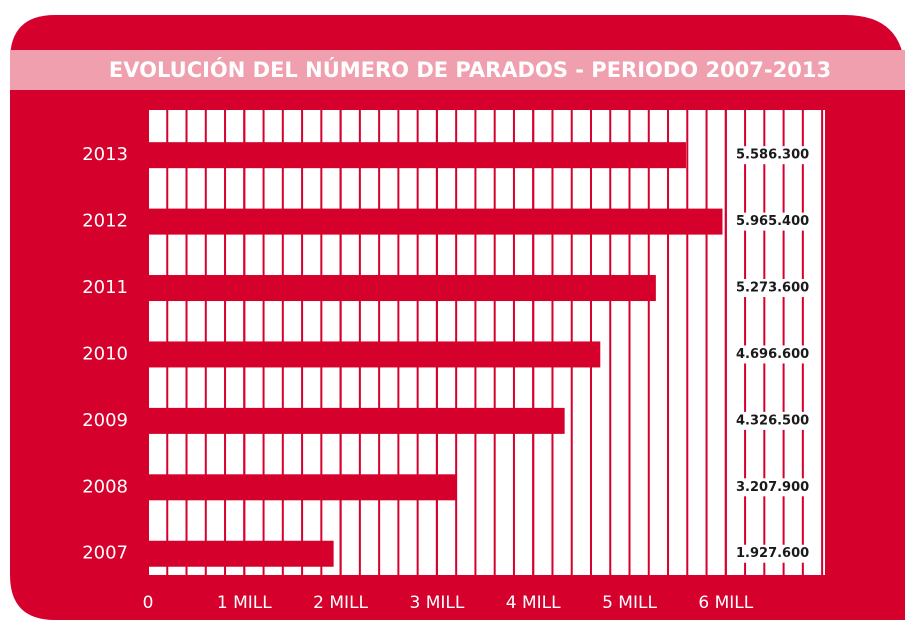  I want to click on x-tick-label: 4 MILL, so click(533, 603).